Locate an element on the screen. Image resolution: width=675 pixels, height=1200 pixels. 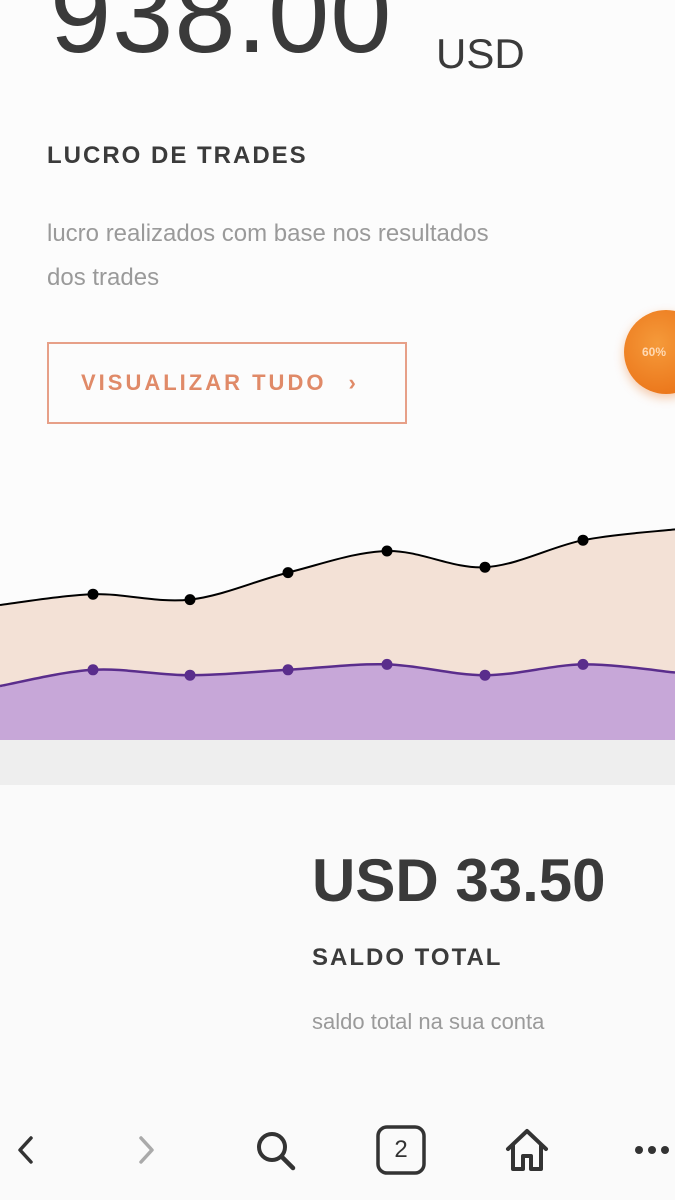
series-1-area is located at coordinates (337, 702).